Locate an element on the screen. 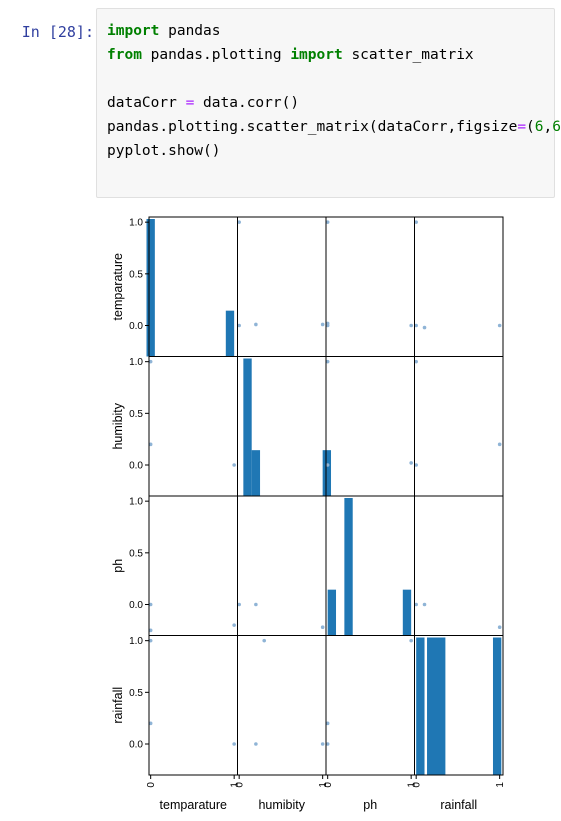  code-token: pandas.plotting is located at coordinates (216, 55).